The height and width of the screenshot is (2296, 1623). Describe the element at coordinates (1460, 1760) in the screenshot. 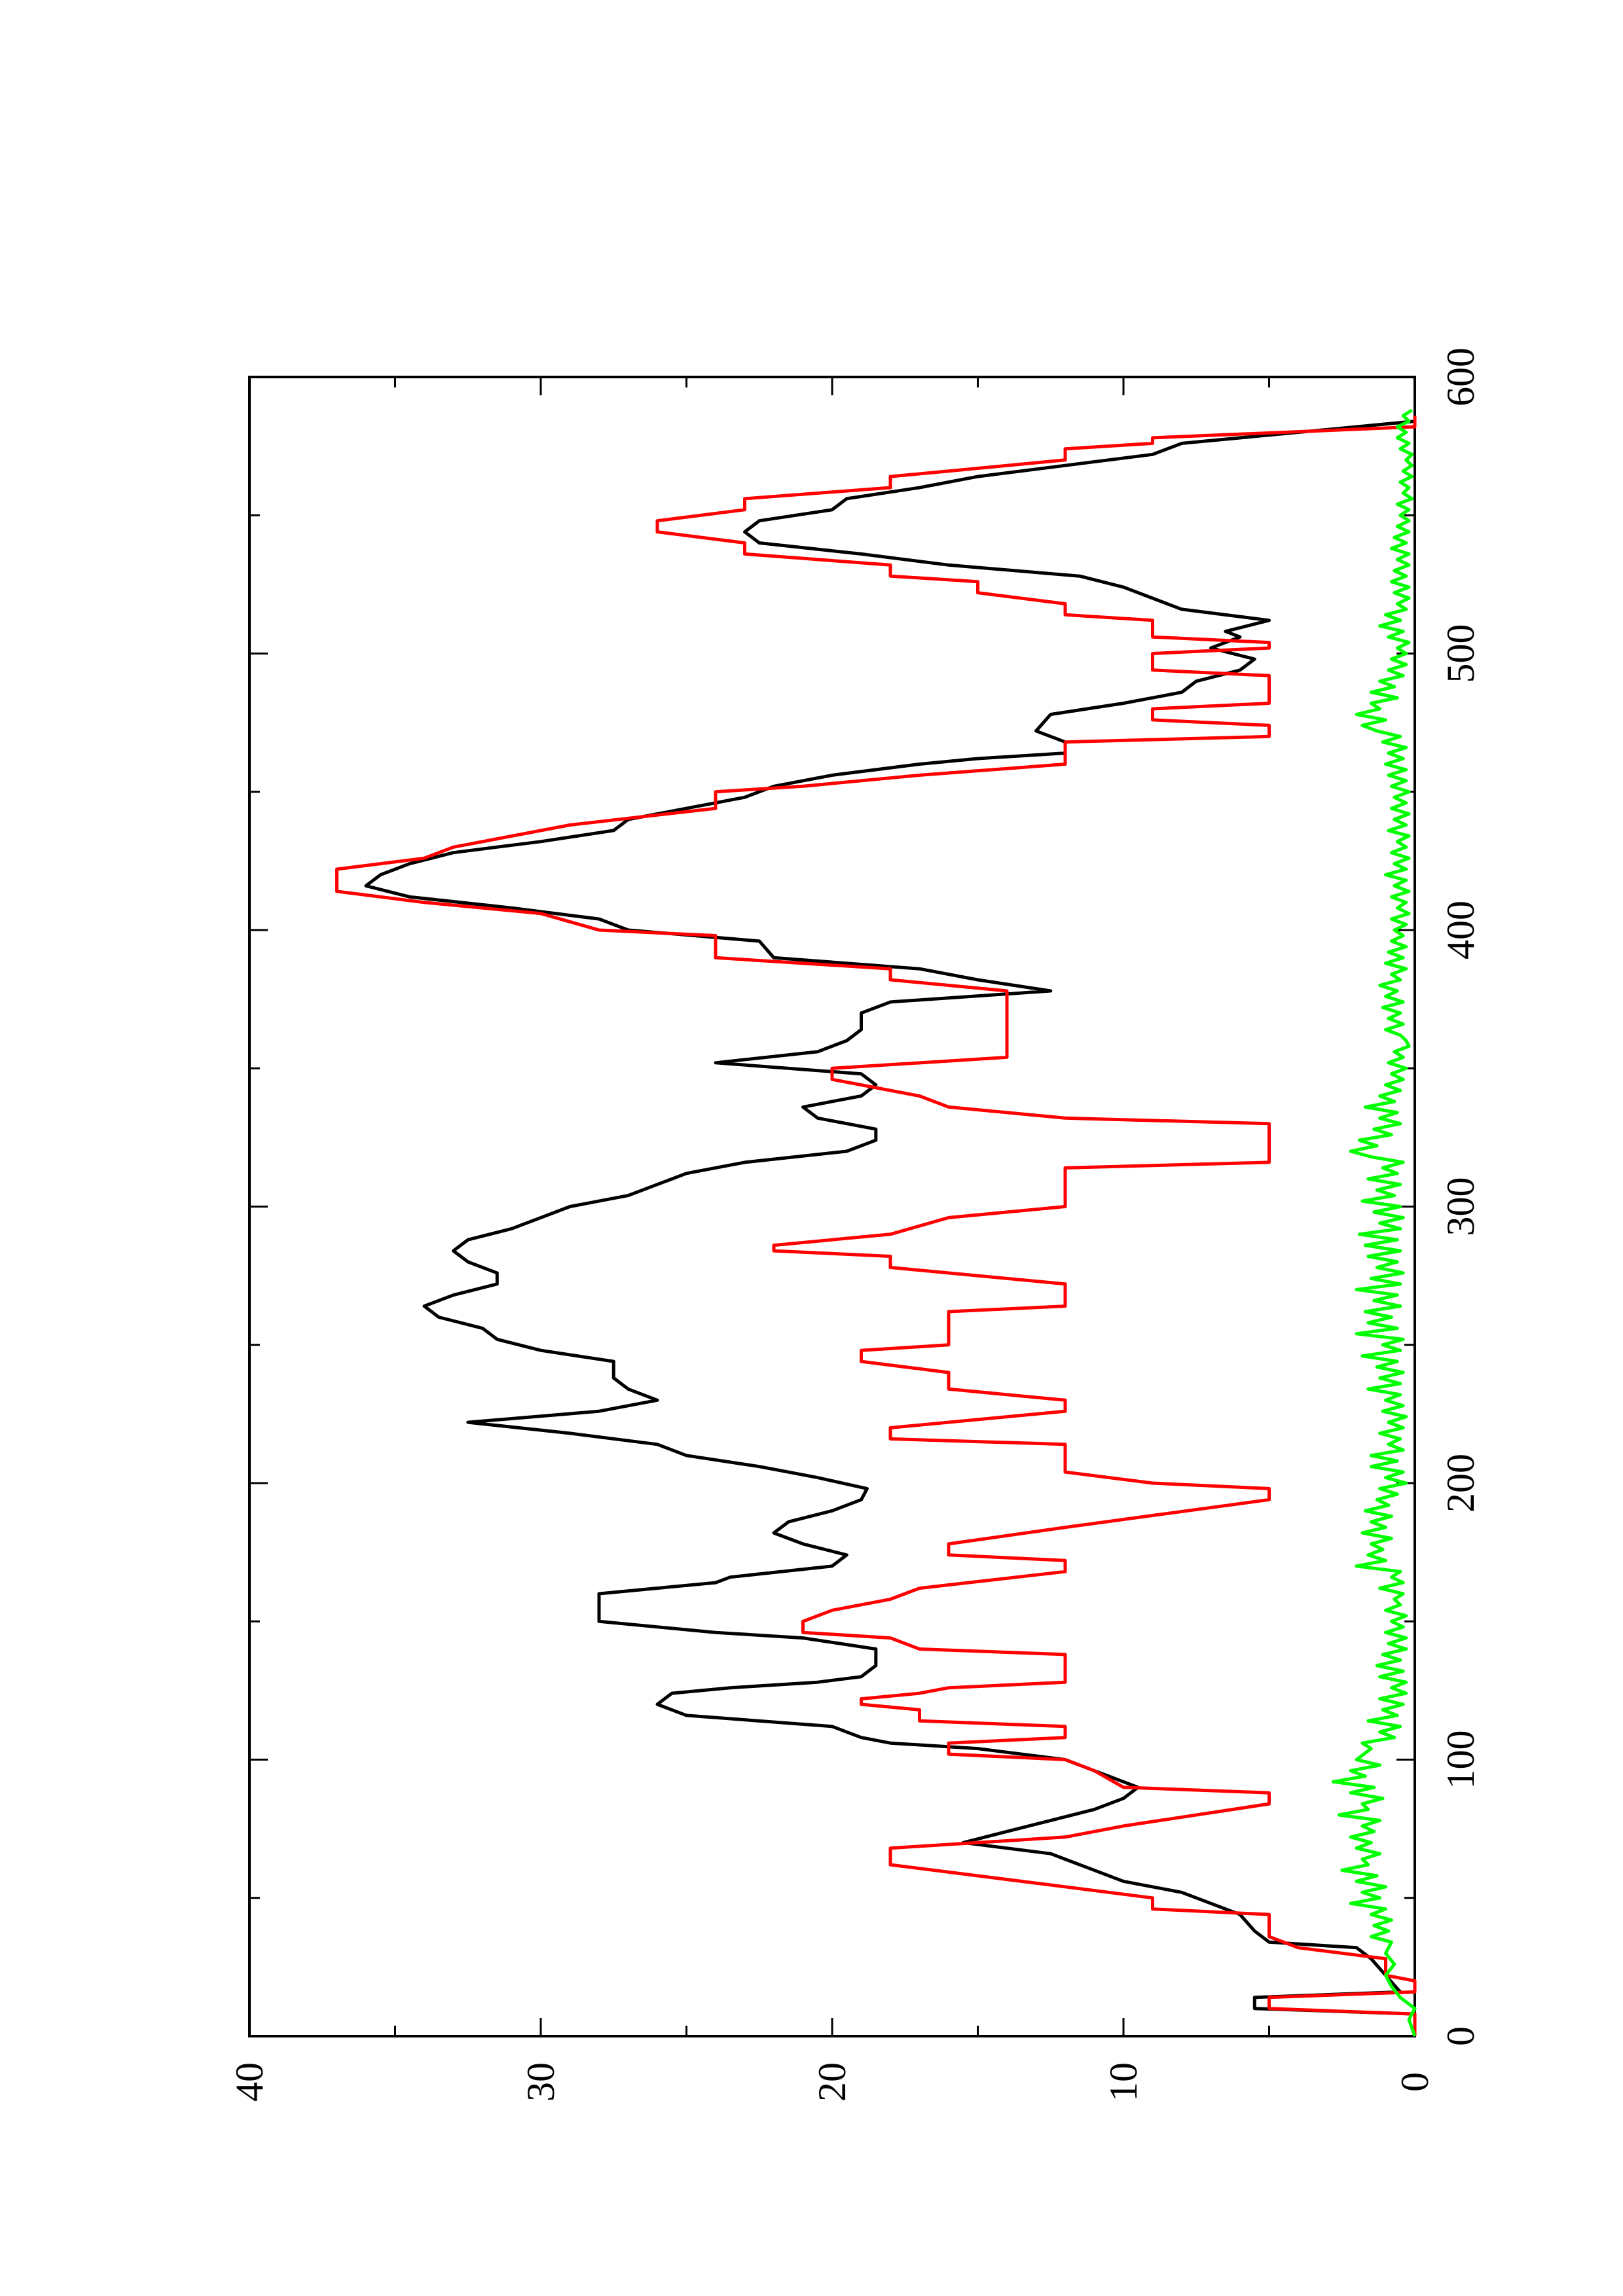

I see `x-tick-label-100: 100` at that location.